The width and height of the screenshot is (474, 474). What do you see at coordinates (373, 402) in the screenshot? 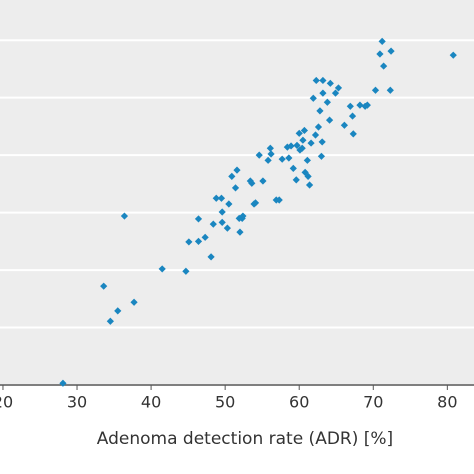
I see `x-tick-label: 70` at bounding box center [373, 402].